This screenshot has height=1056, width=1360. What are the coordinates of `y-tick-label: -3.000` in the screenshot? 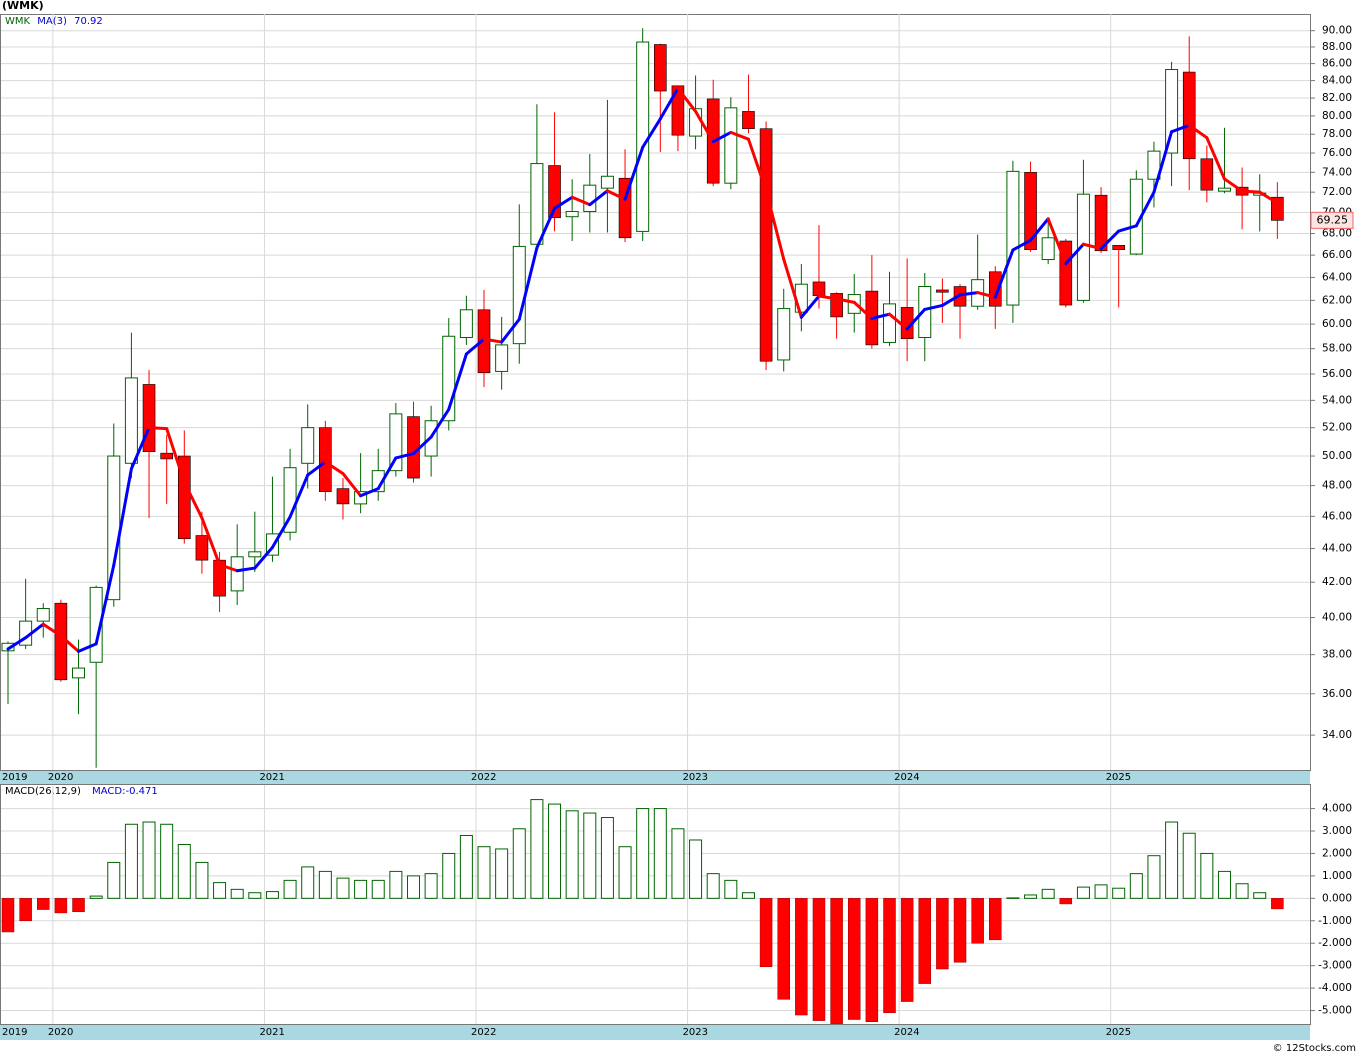 It's located at (1335, 966).